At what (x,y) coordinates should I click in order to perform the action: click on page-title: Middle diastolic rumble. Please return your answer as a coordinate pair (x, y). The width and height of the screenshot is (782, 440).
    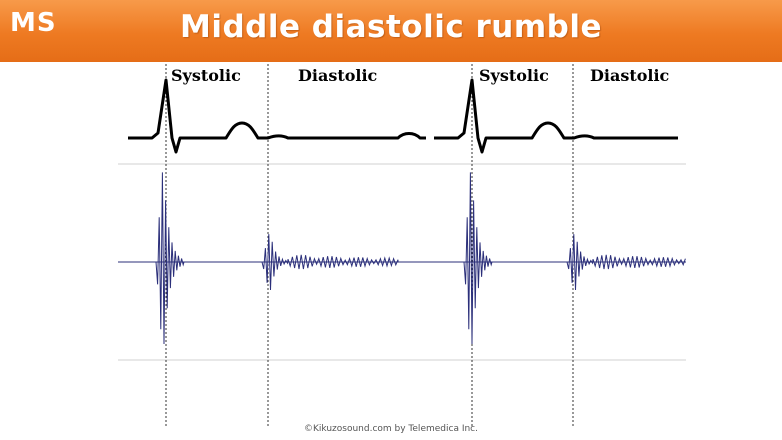
    Looking at the image, I should click on (391, 27).